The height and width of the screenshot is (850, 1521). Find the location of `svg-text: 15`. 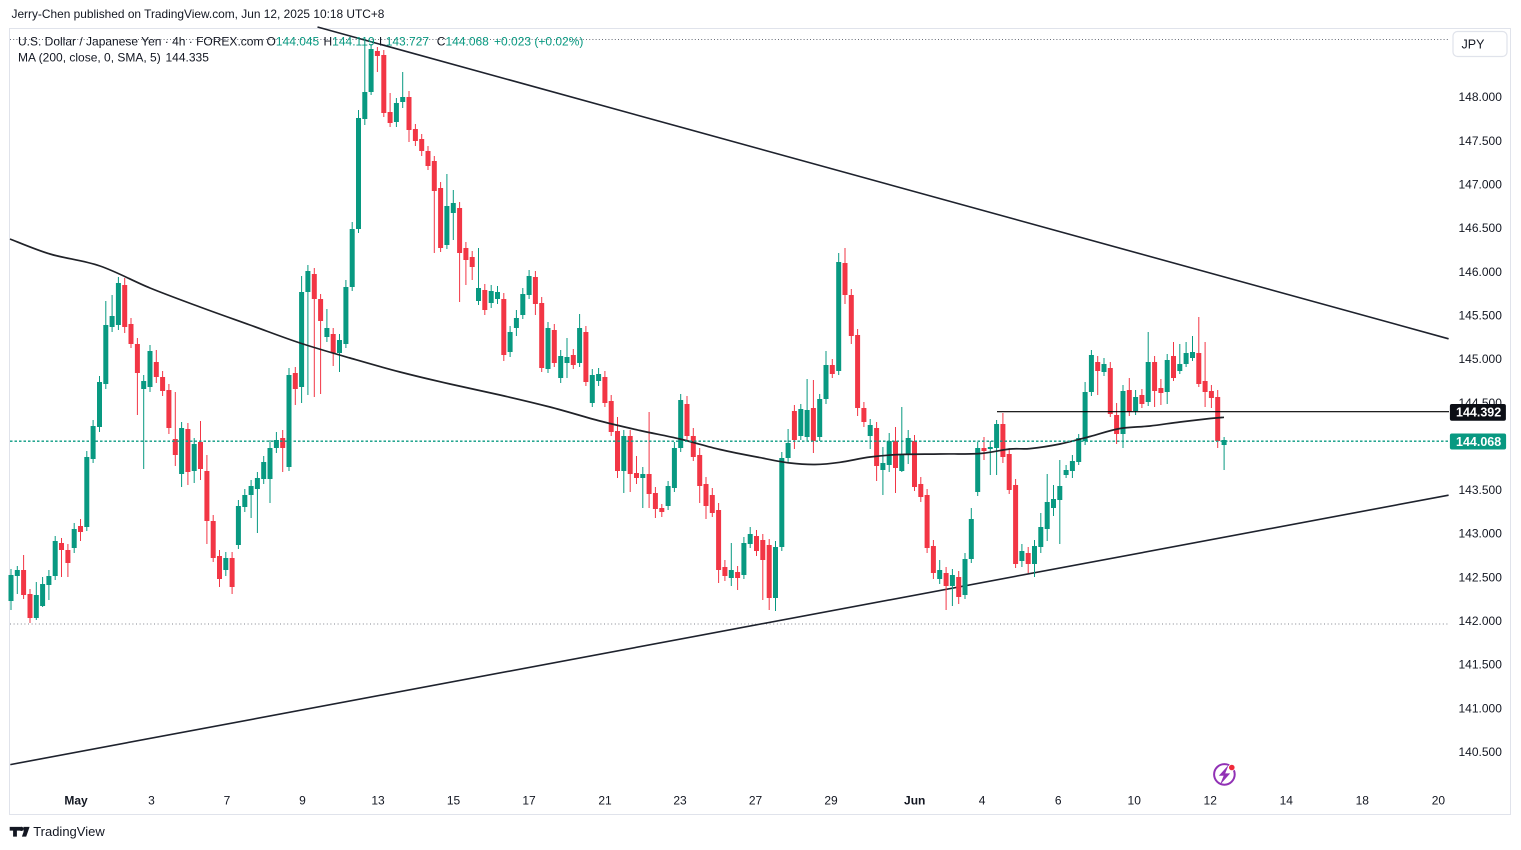

svg-text: 15 is located at coordinates (454, 801).